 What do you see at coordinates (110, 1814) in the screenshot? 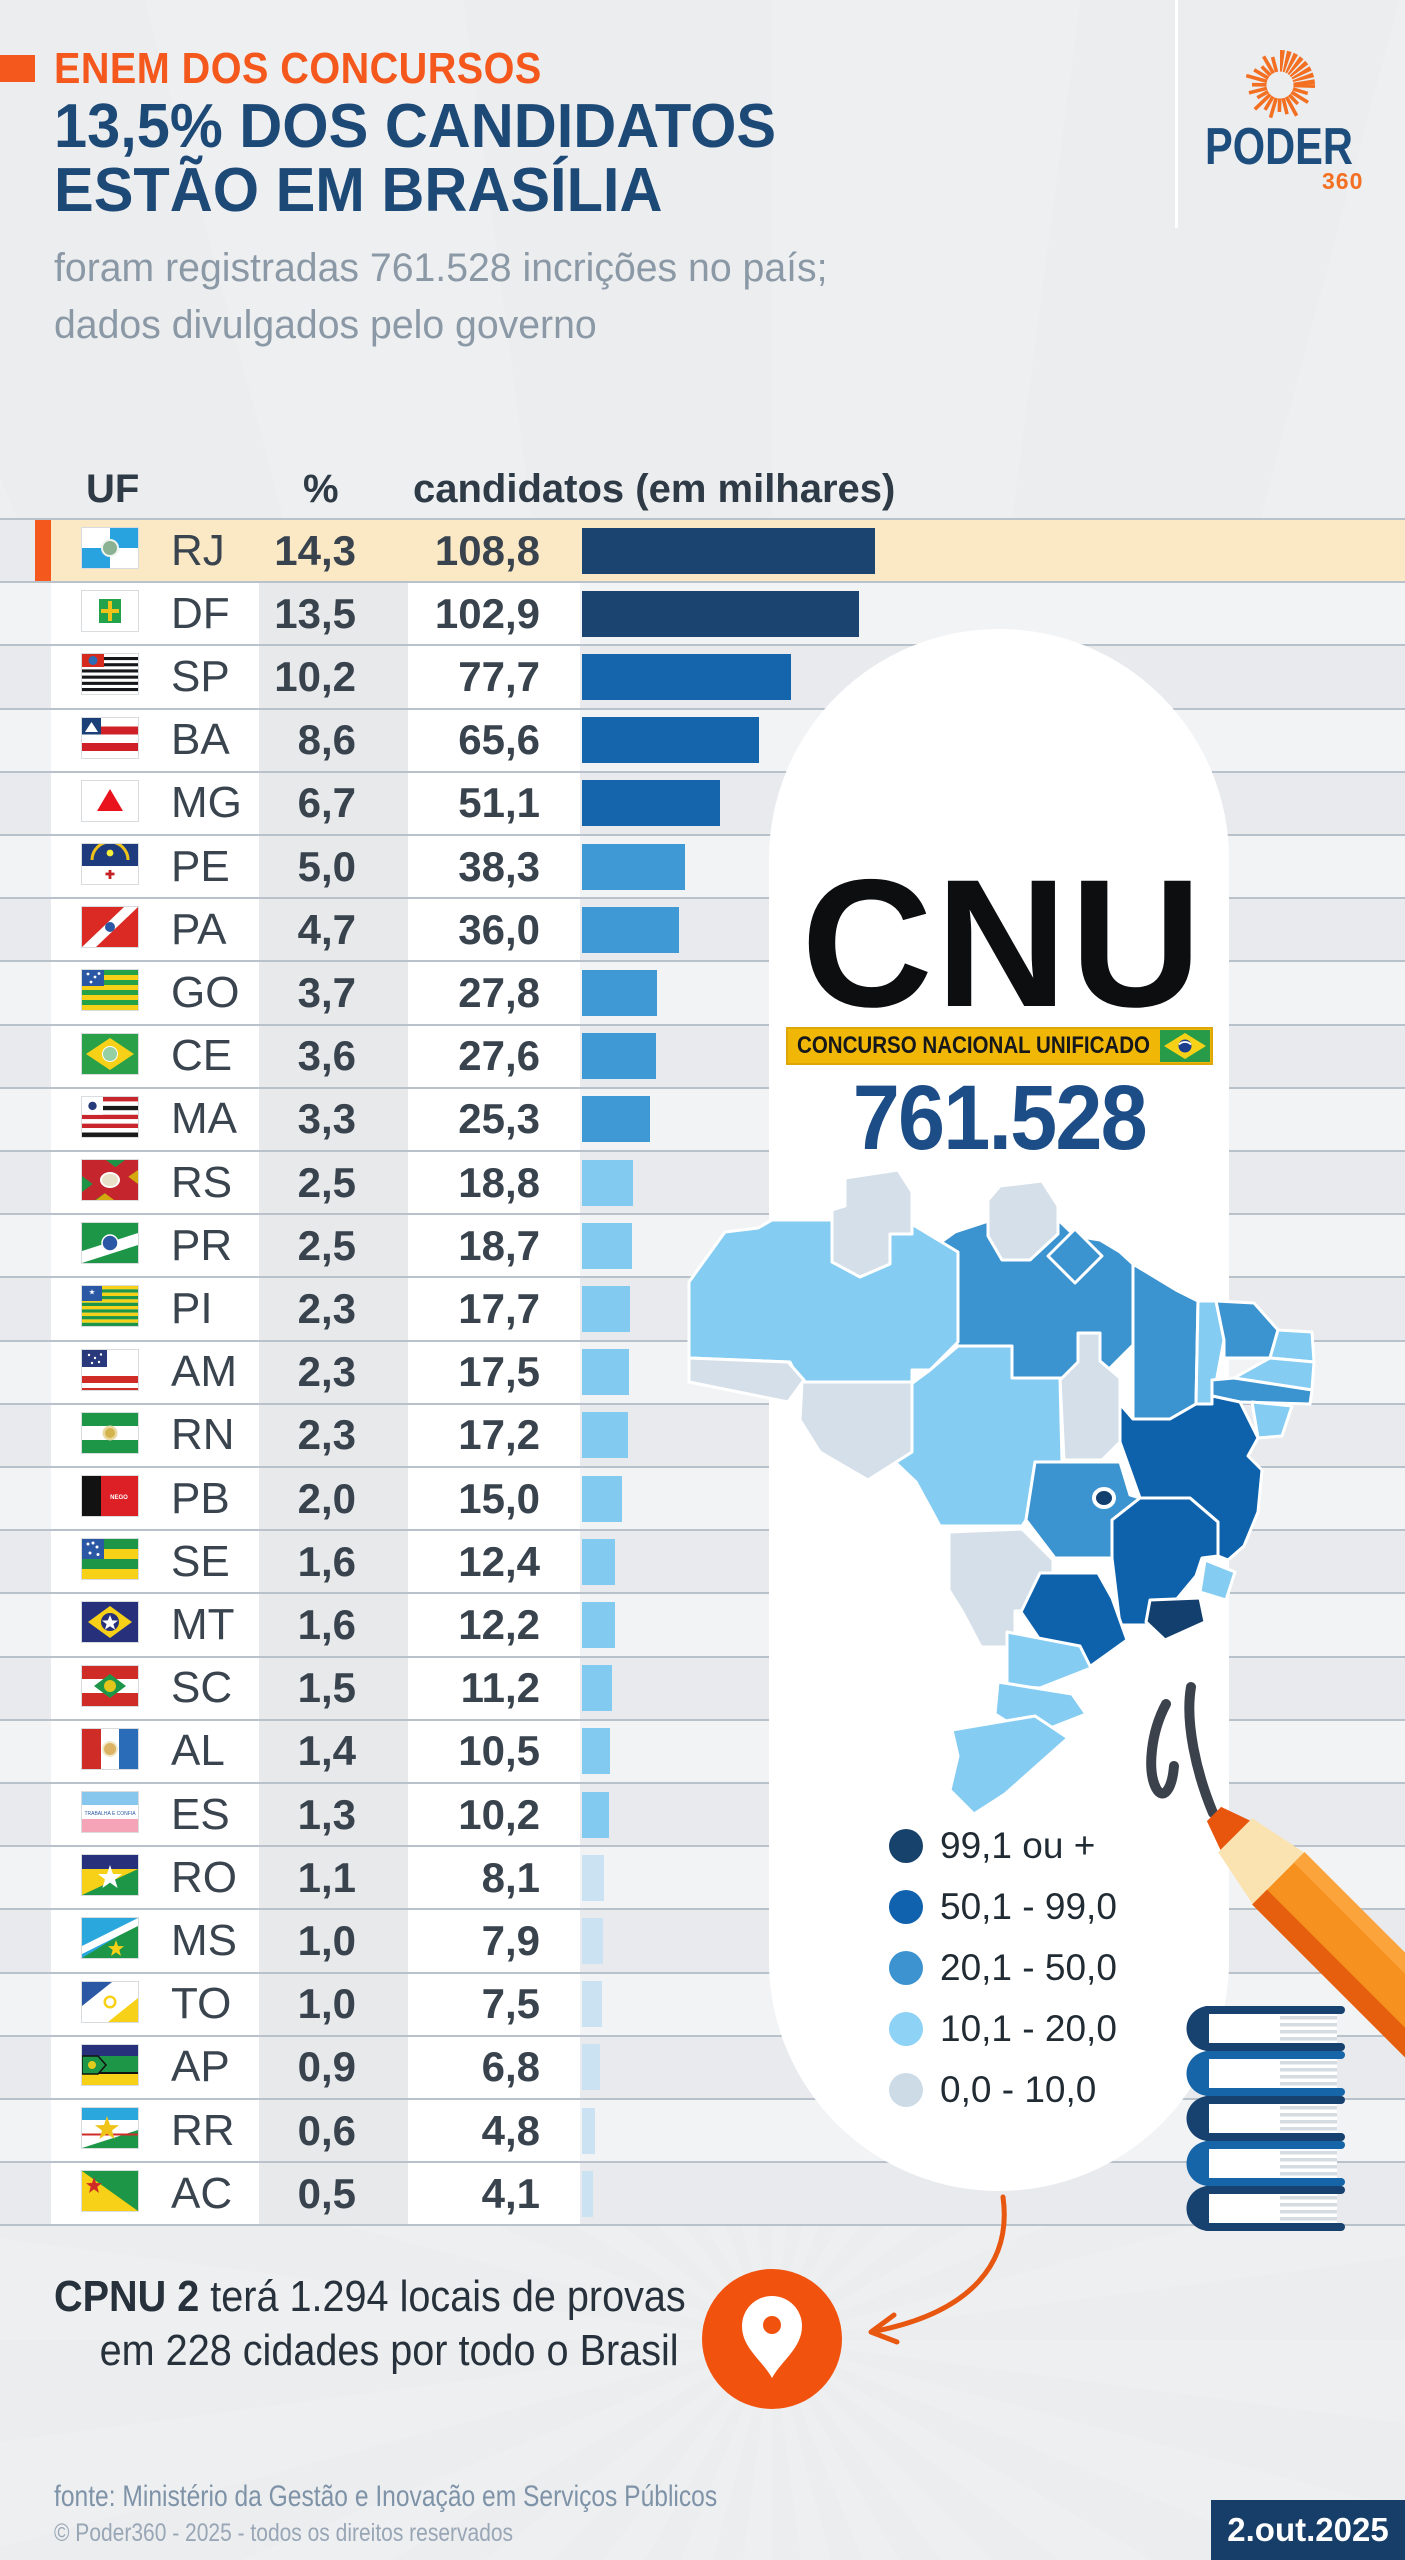
I see `svg-text: TRABALHA E CONFIA` at bounding box center [110, 1814].